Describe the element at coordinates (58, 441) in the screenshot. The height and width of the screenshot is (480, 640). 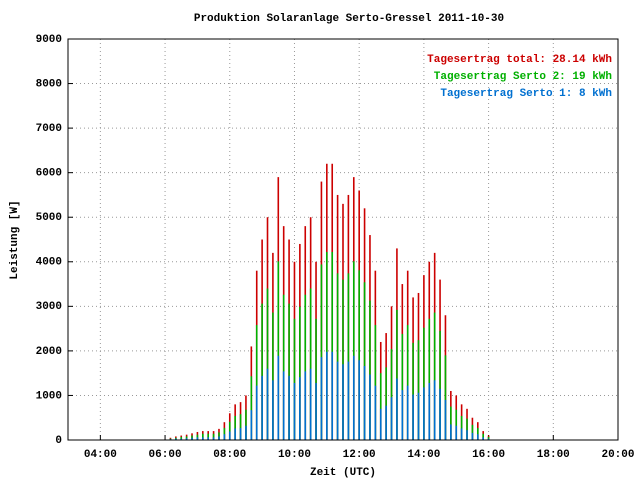
I see `y-tick-label: 0` at that location.